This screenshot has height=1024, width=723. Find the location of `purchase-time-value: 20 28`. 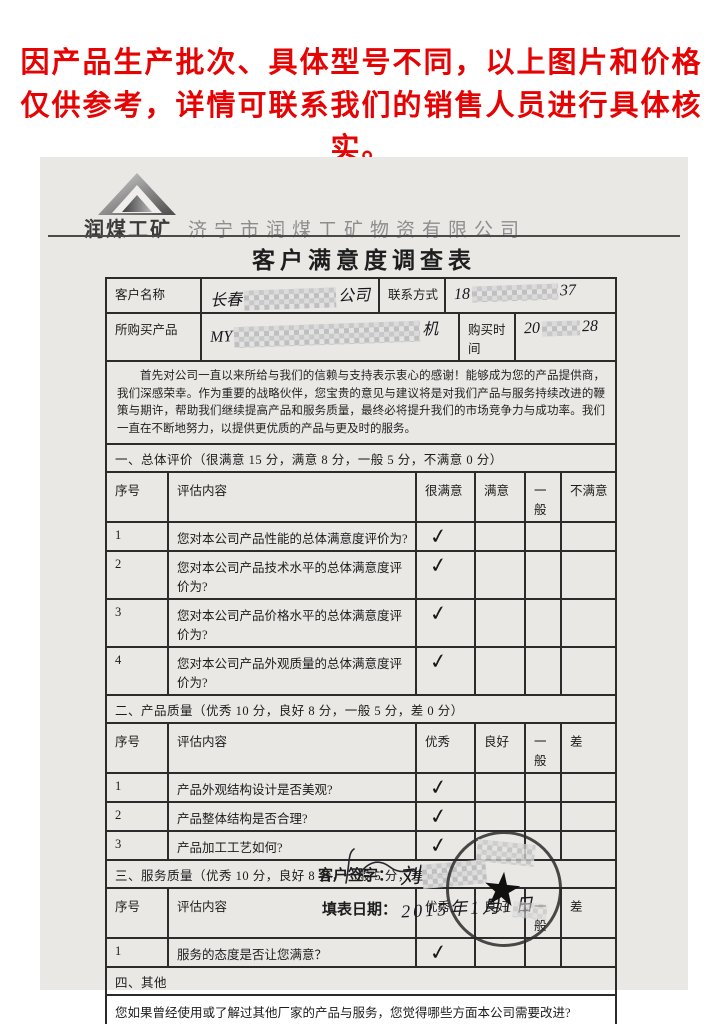

purchase-time-value: 20 28 is located at coordinates (565, 337).